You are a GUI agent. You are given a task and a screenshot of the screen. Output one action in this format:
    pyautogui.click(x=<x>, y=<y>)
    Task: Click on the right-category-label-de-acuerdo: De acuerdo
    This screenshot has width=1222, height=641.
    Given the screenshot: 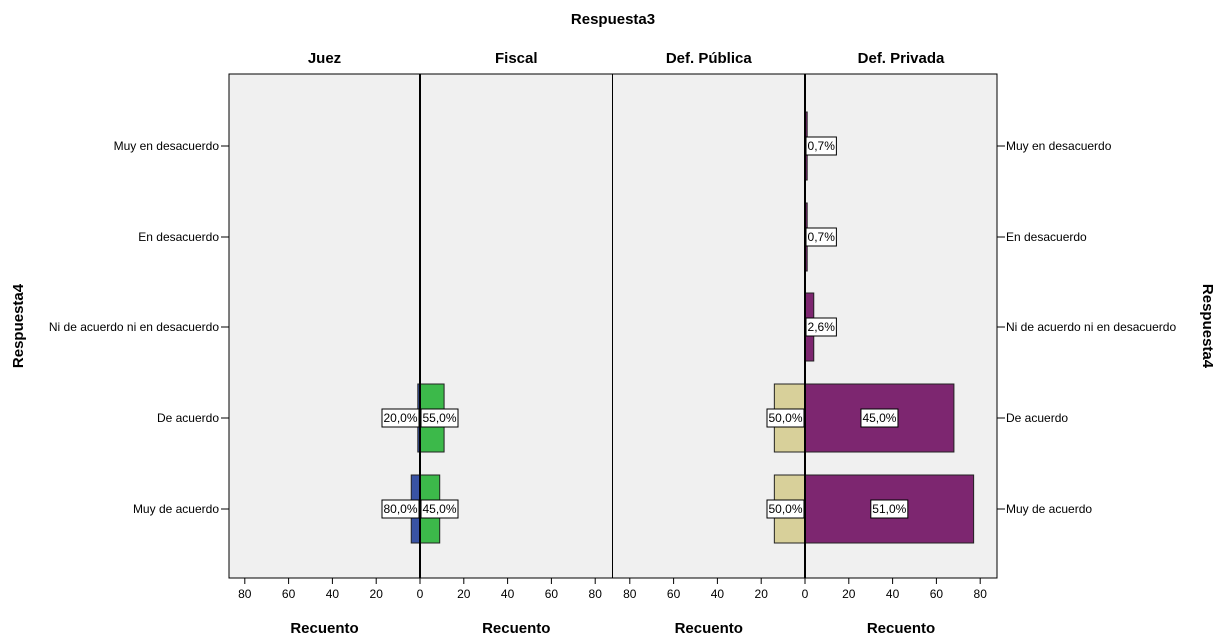 What is the action you would take?
    pyautogui.click(x=1037, y=418)
    